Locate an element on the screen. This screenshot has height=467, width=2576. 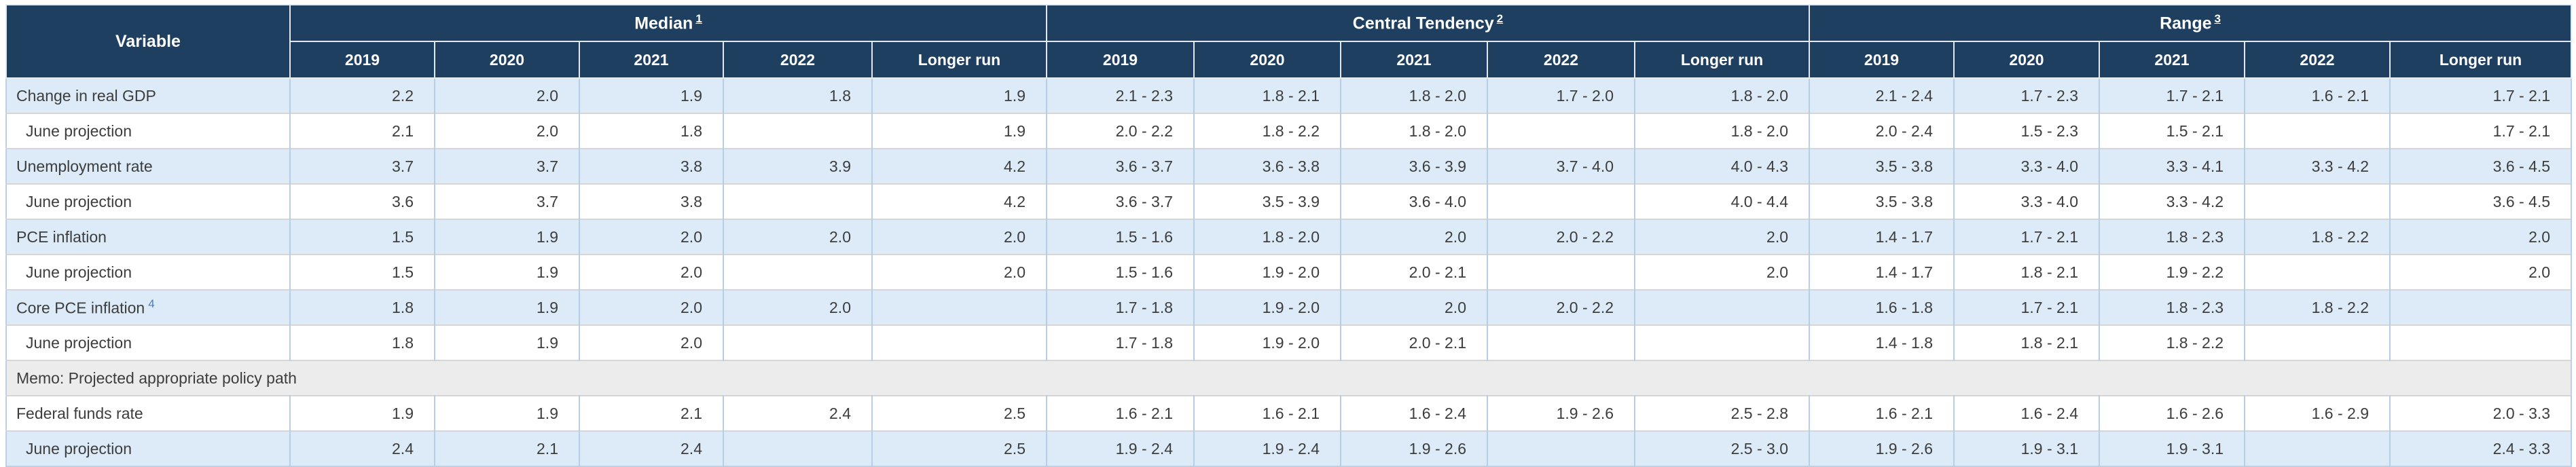
value-cell-range-1: 1.7 - 2.1 is located at coordinates (2028, 237).